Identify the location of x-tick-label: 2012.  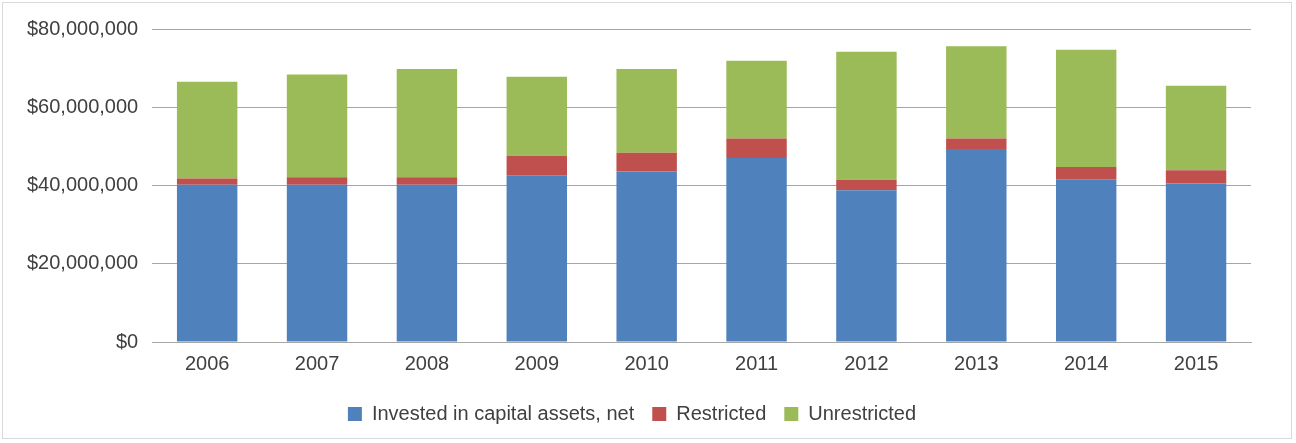
(866, 362).